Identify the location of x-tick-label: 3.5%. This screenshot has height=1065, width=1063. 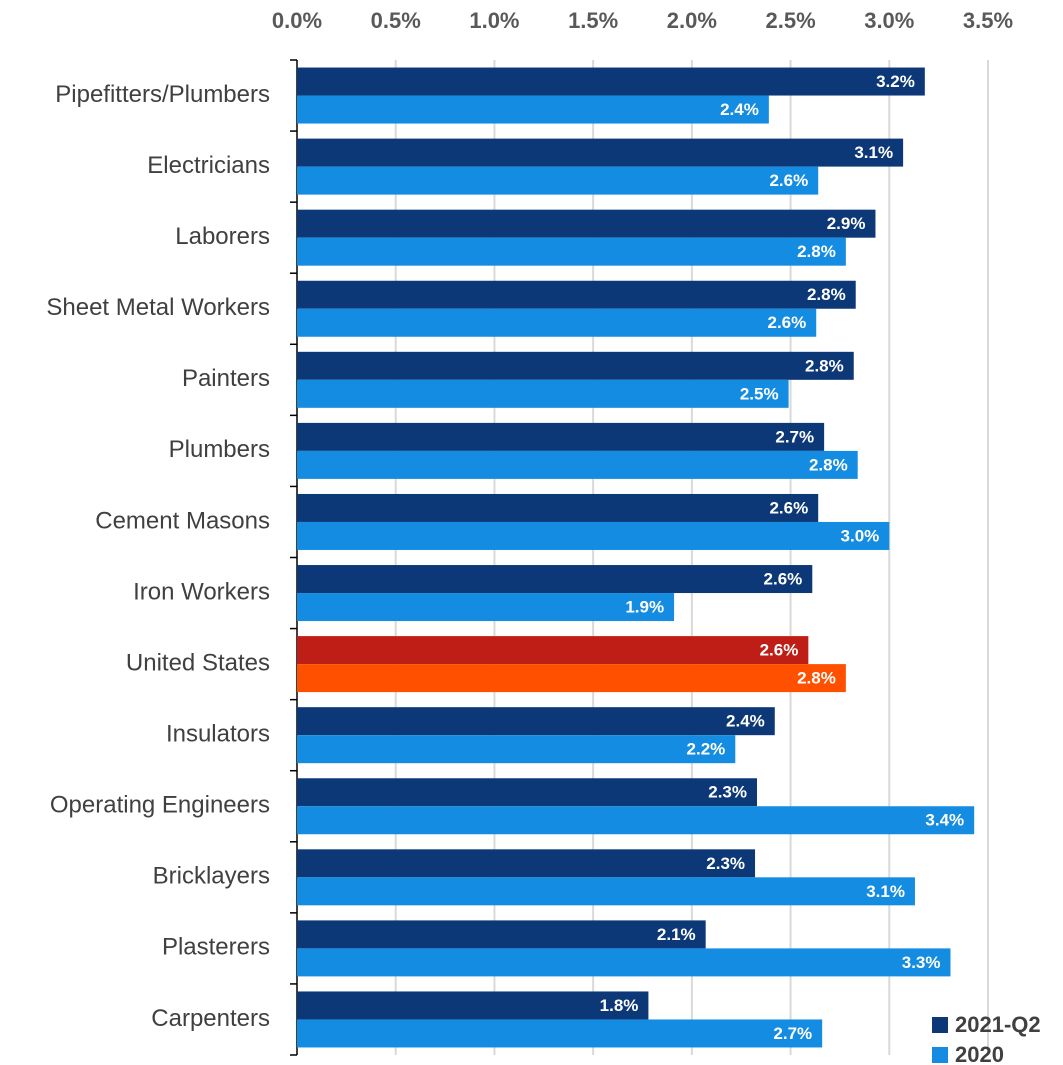
(988, 20).